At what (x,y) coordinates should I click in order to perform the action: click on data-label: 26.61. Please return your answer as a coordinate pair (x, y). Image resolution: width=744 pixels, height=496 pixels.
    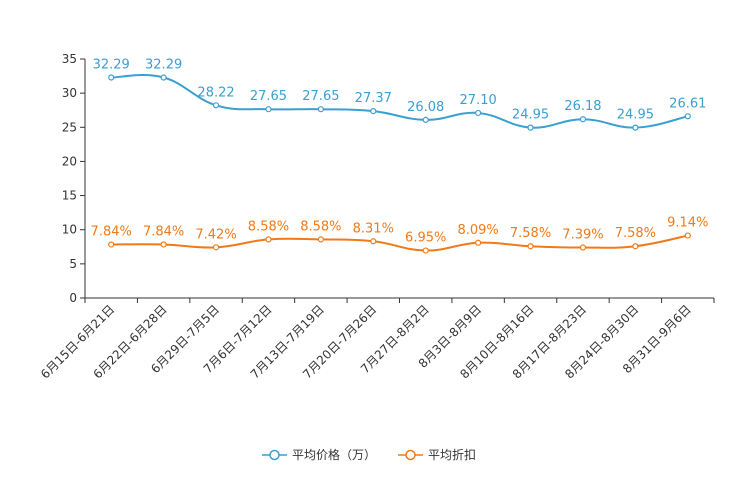
    Looking at the image, I should click on (687, 103).